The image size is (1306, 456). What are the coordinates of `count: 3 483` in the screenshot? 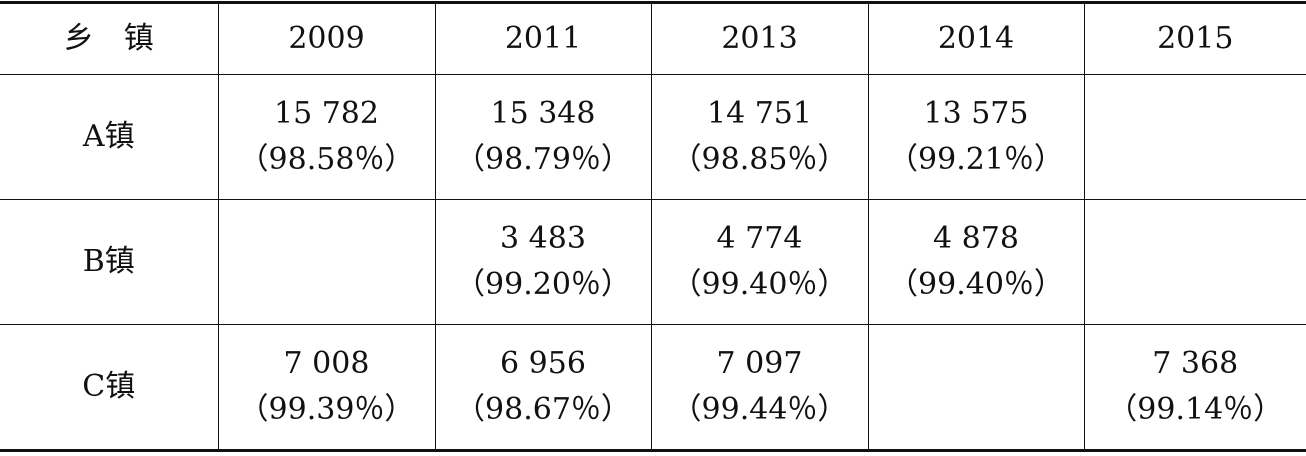 It's located at (543, 239).